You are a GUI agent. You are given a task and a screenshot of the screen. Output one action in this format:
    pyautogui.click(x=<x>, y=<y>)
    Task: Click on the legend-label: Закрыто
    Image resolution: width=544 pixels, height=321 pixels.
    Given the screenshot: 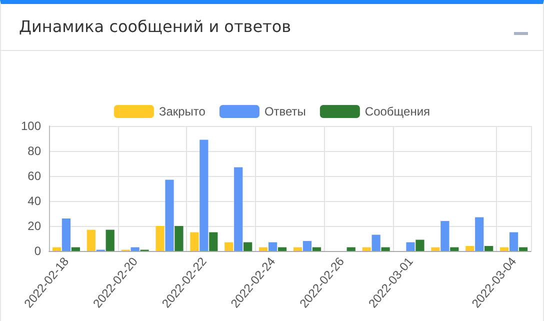 What is the action you would take?
    pyautogui.click(x=182, y=111)
    